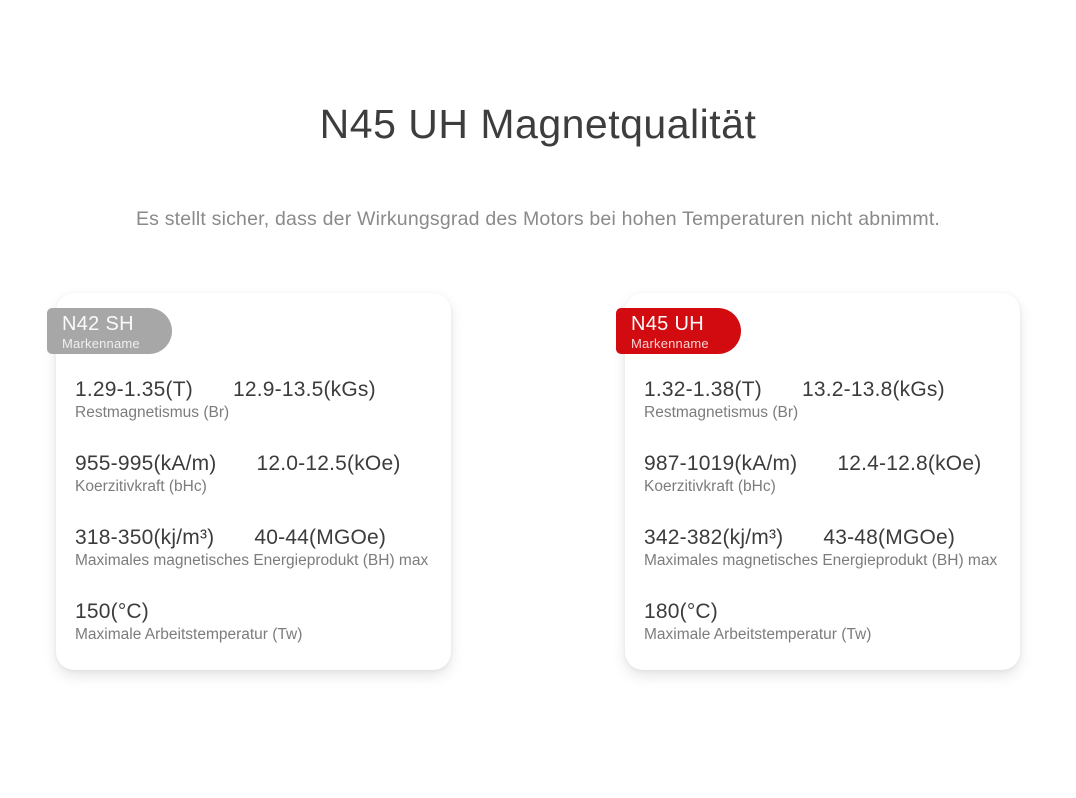 This screenshot has width=1076, height=798. I want to click on grade-name: N45 UH, so click(667, 324).